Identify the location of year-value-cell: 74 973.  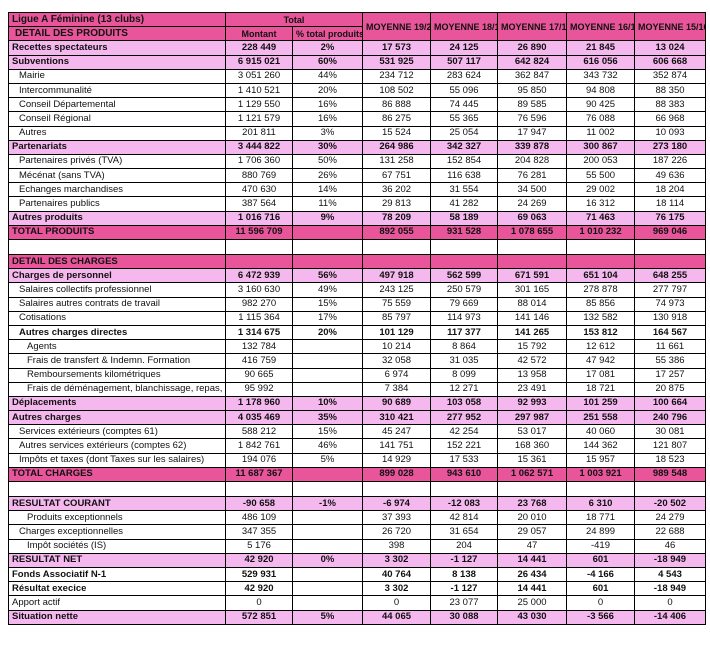
(670, 304).